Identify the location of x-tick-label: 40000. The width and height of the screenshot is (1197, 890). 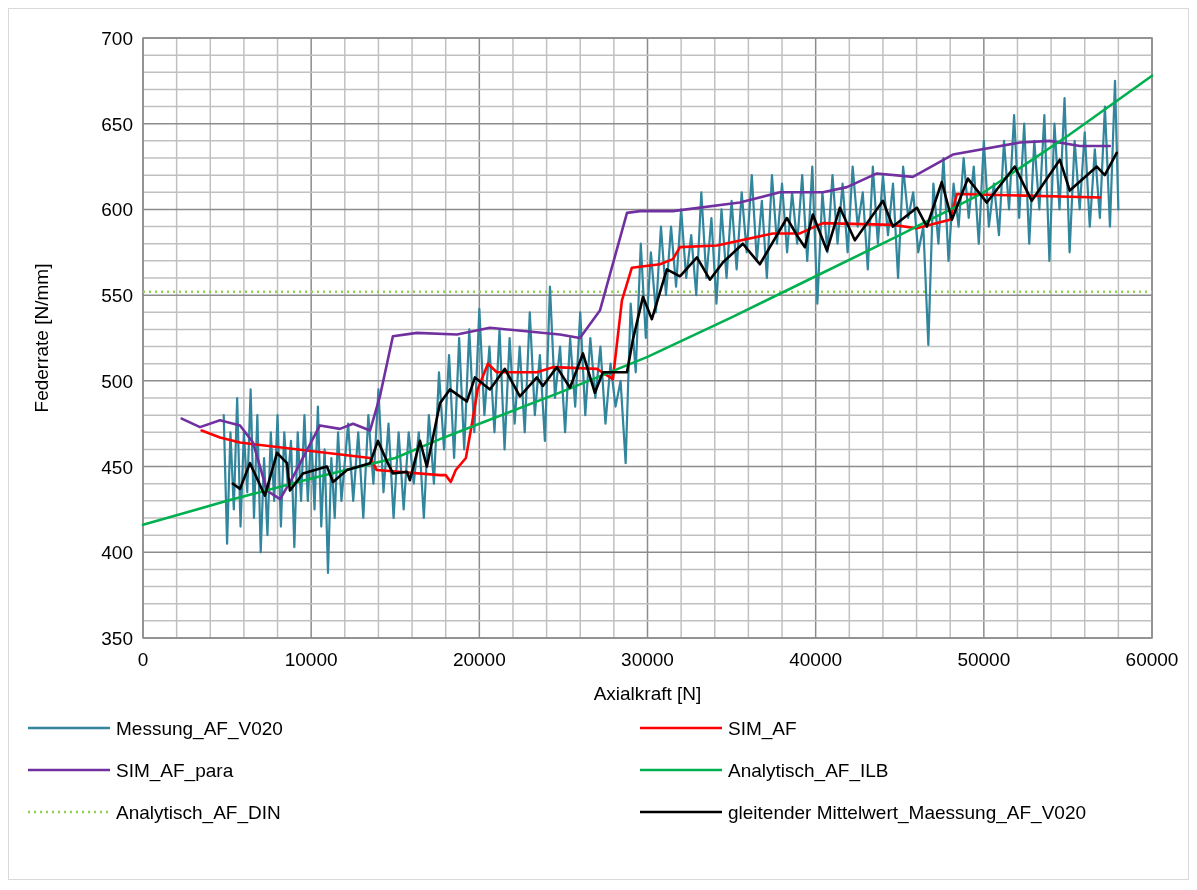
(816, 659).